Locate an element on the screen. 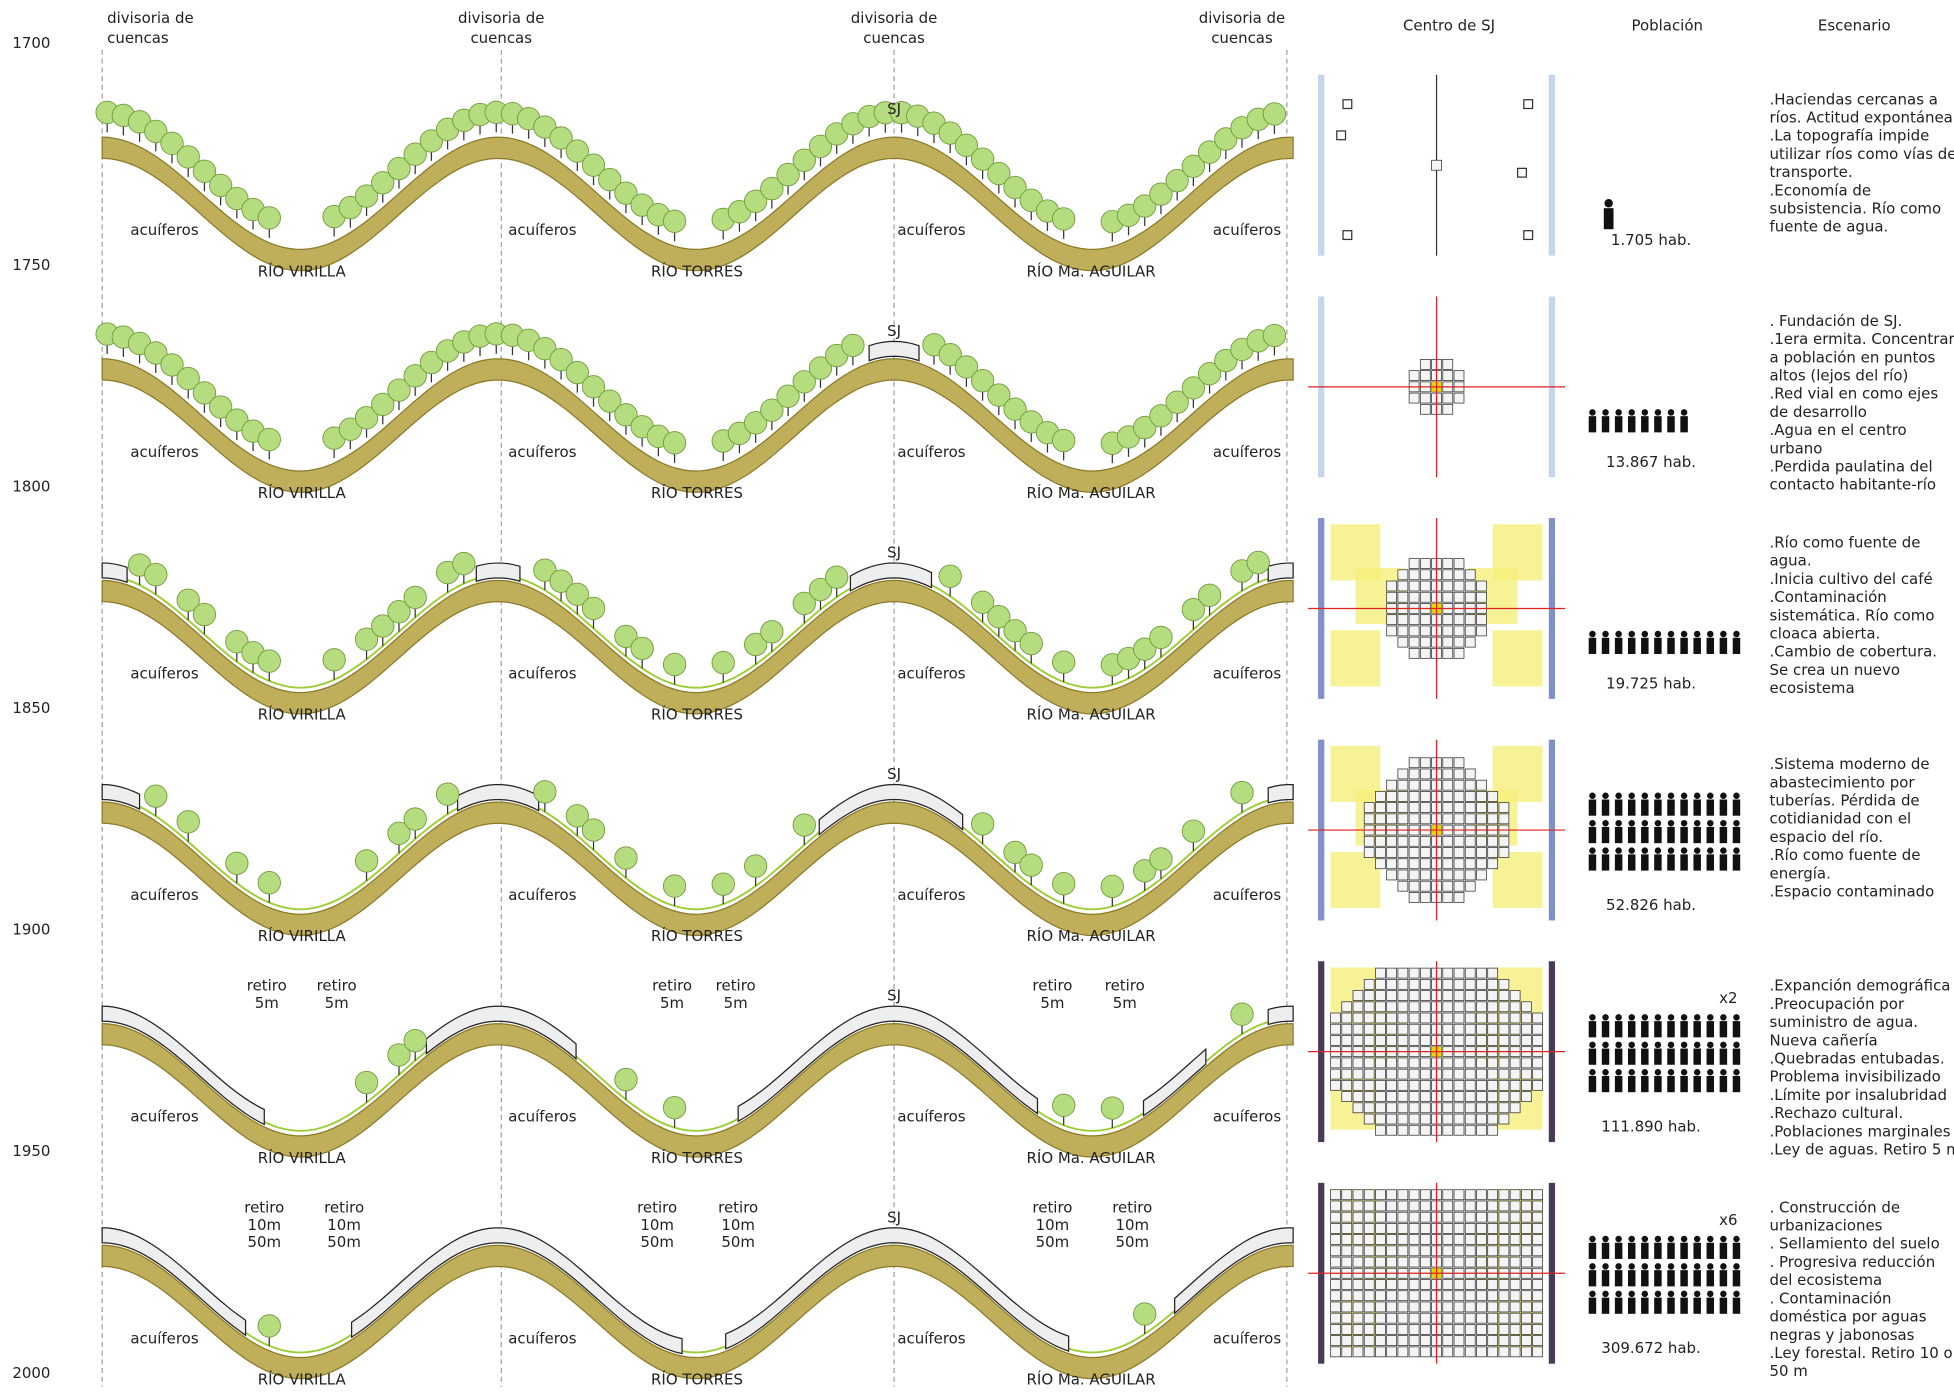  scenario-line: .Rechazo cultural. is located at coordinates (1837, 1113).